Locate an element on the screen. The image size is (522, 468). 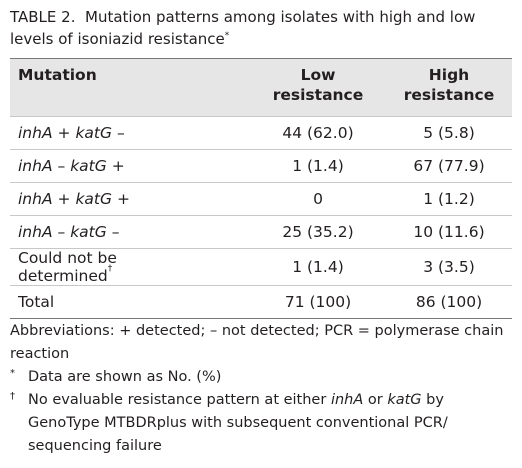
mutation-cell: Could not be determined† is located at coordinates (99, 267).